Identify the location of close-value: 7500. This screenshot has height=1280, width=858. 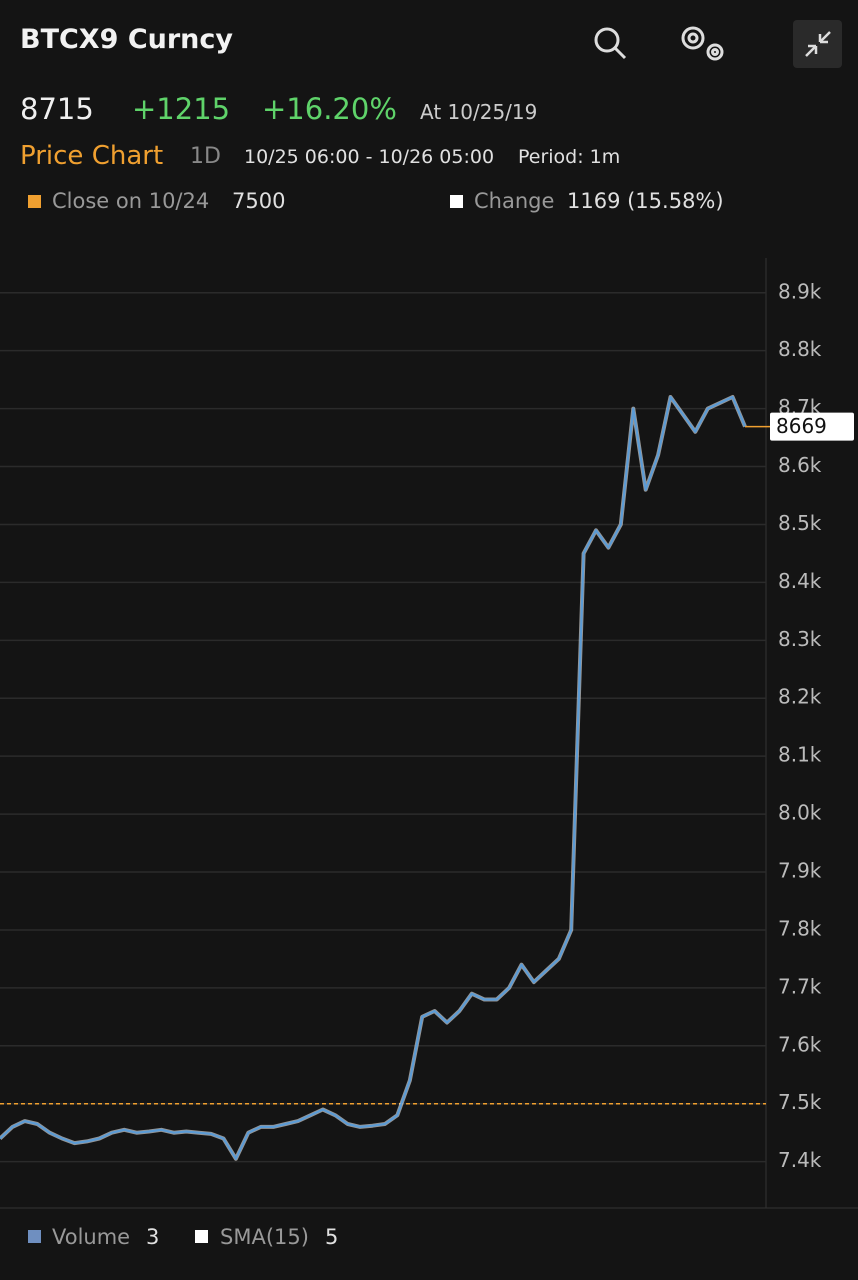
(259, 201).